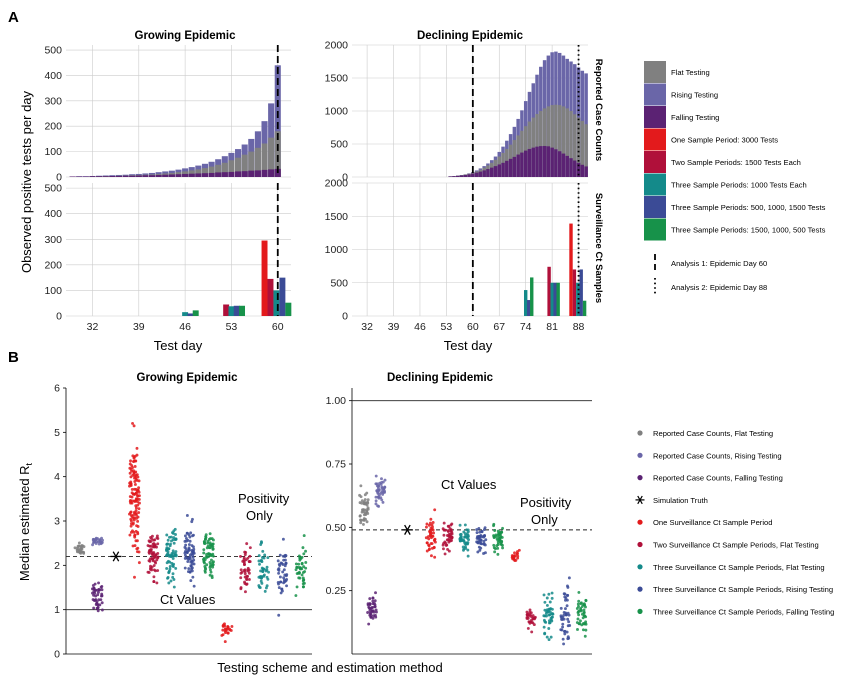  Describe the element at coordinates (337, 46) in the screenshot. I see `y-tick-label: 2000` at that location.